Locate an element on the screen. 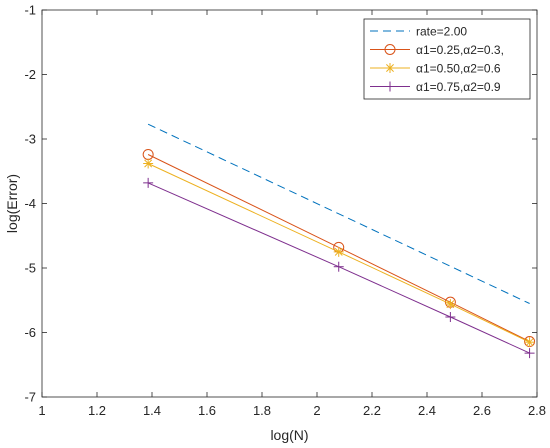  legend-label: α1=0.25,α2=0.3, is located at coordinates (460, 50).